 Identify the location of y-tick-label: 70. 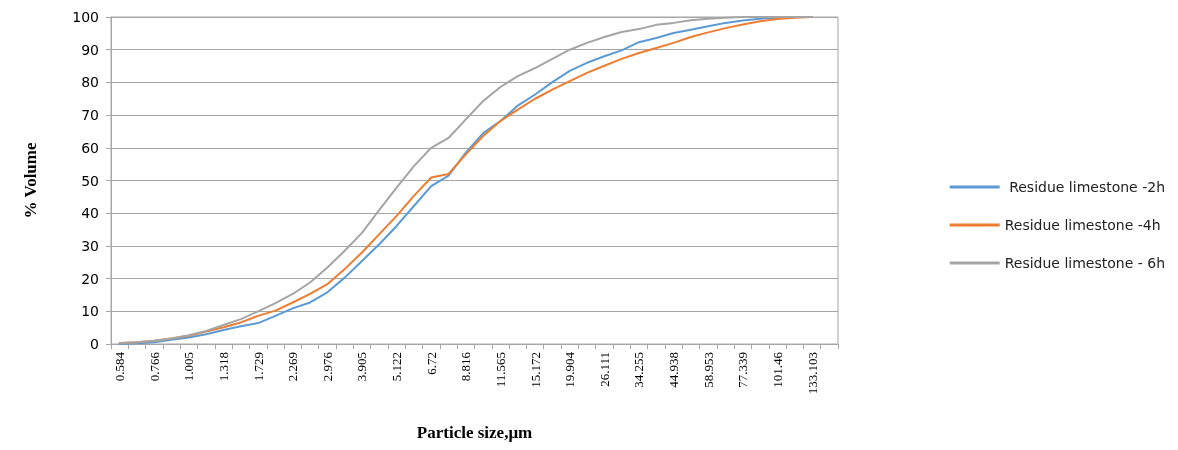
(90, 115).